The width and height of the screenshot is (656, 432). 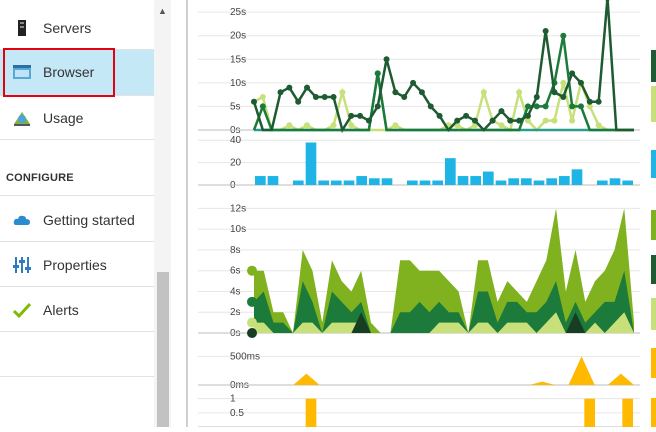 I want to click on sidebar-item-alerts: Alerts, so click(x=77, y=310).